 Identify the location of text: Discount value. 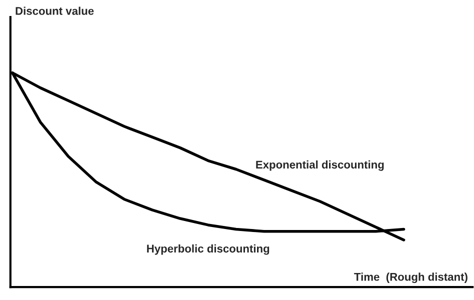
(55, 10).